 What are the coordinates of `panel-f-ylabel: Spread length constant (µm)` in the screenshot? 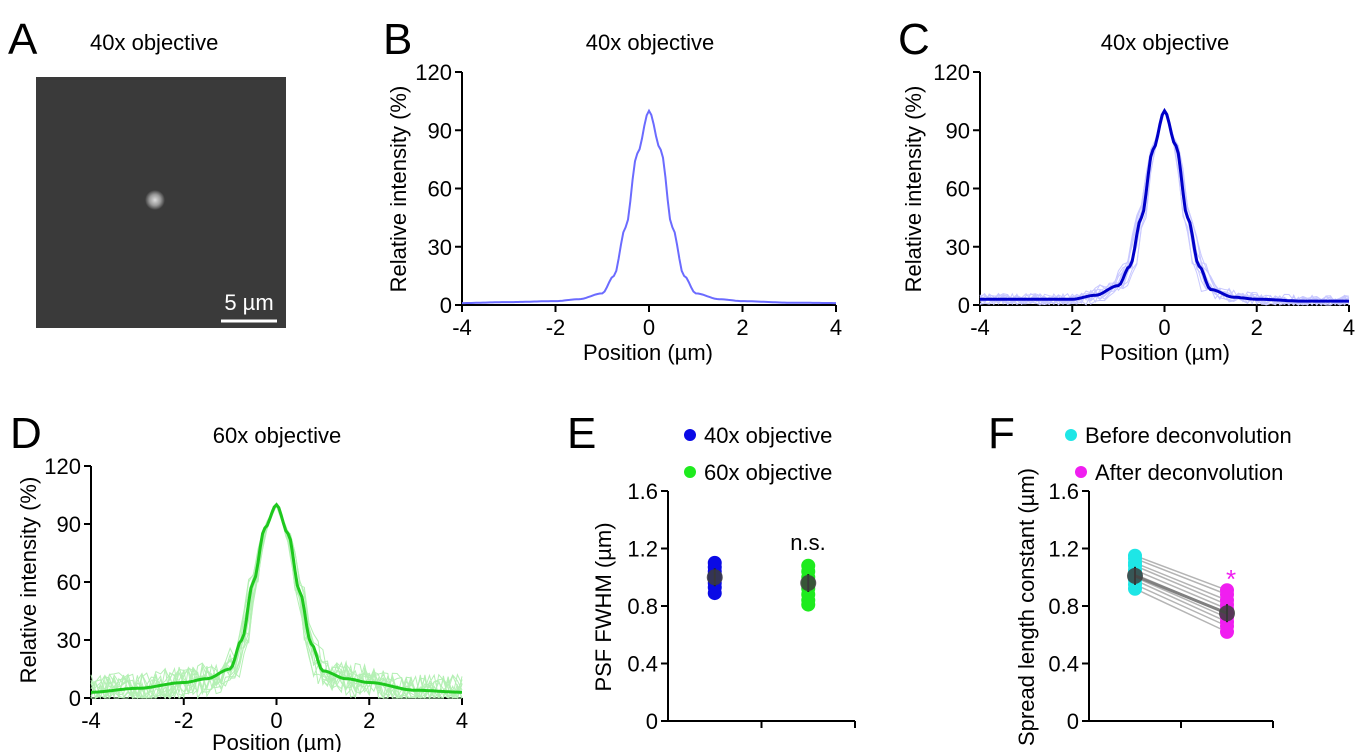 It's located at (1026, 607).